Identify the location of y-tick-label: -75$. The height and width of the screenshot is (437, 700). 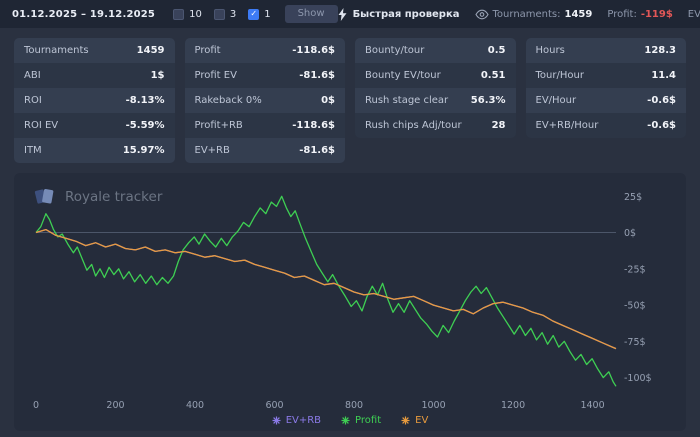
(635, 342).